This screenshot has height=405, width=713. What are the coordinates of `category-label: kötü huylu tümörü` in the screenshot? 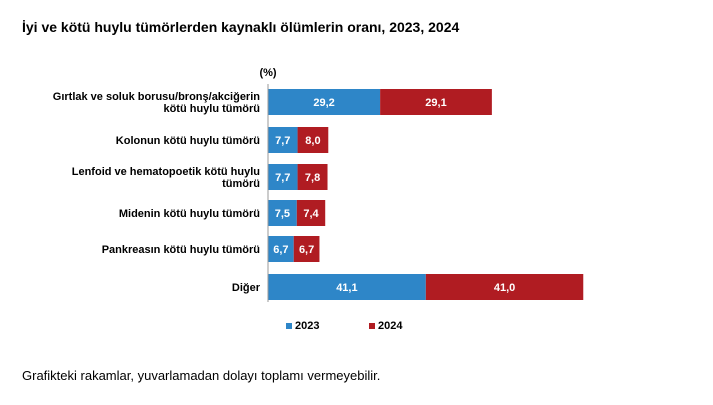 It's located at (211, 109).